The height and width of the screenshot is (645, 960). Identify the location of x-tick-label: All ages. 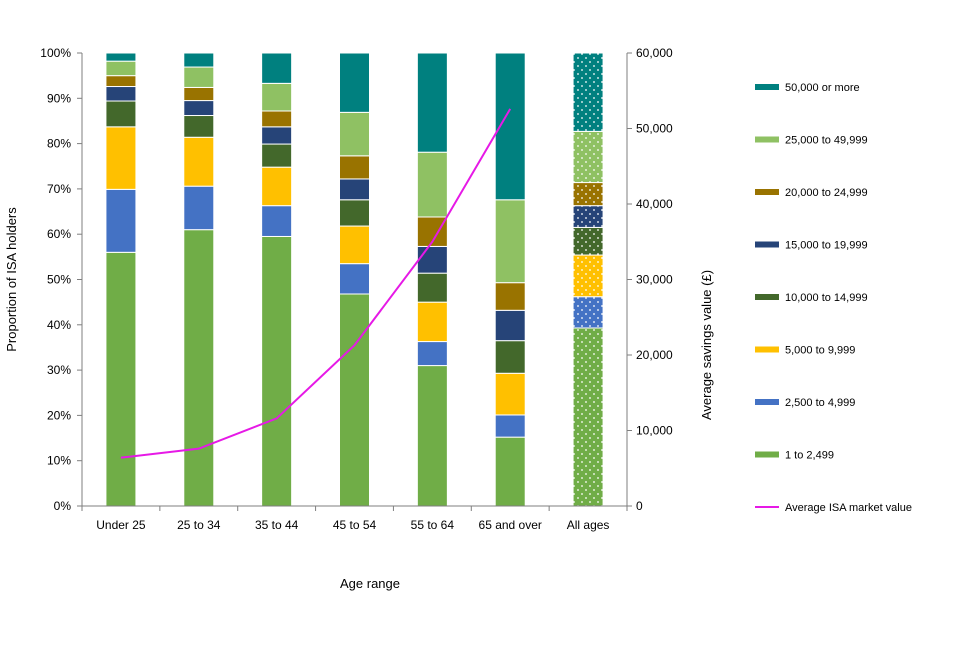
(588, 525).